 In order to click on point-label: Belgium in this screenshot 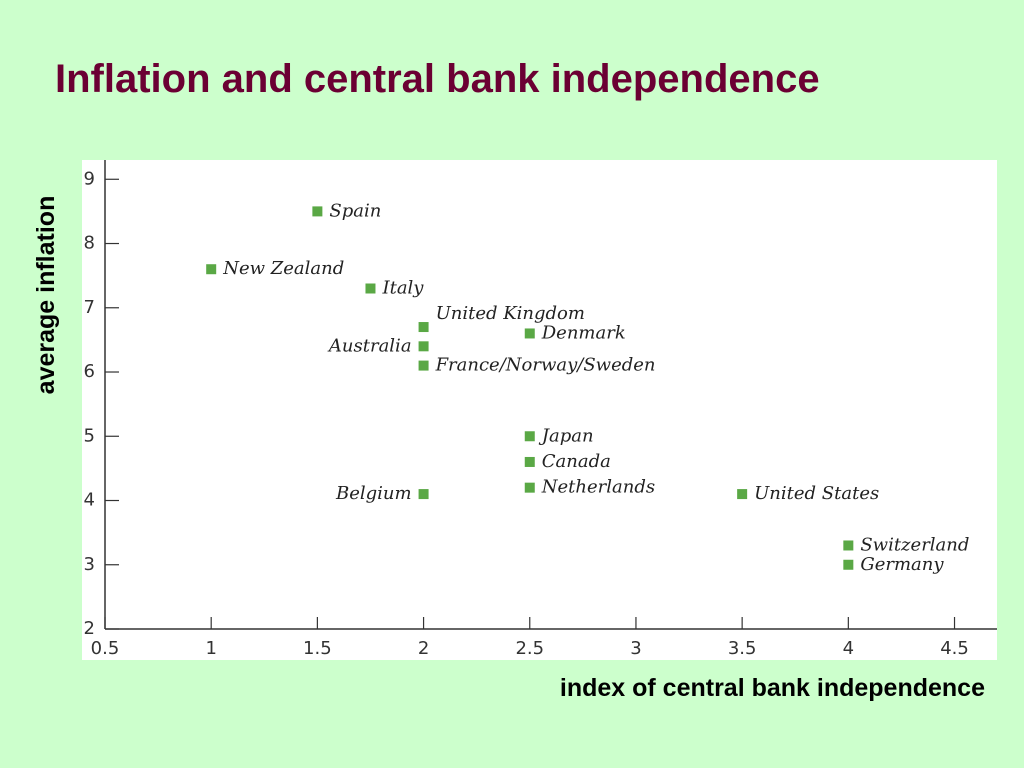, I will do `click(373, 493)`.